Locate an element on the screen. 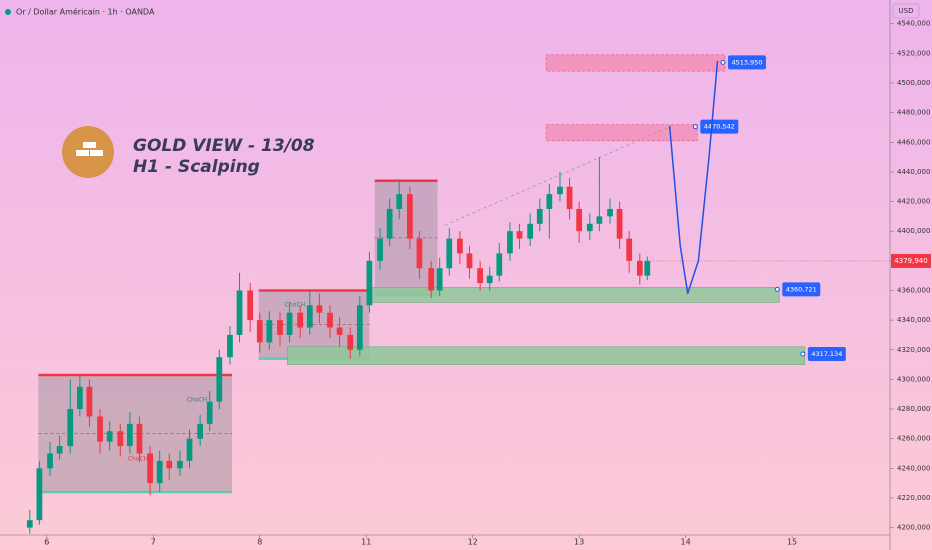 The width and height of the screenshot is (932, 550). y-tick-label: 4240,000 is located at coordinates (913, 468).